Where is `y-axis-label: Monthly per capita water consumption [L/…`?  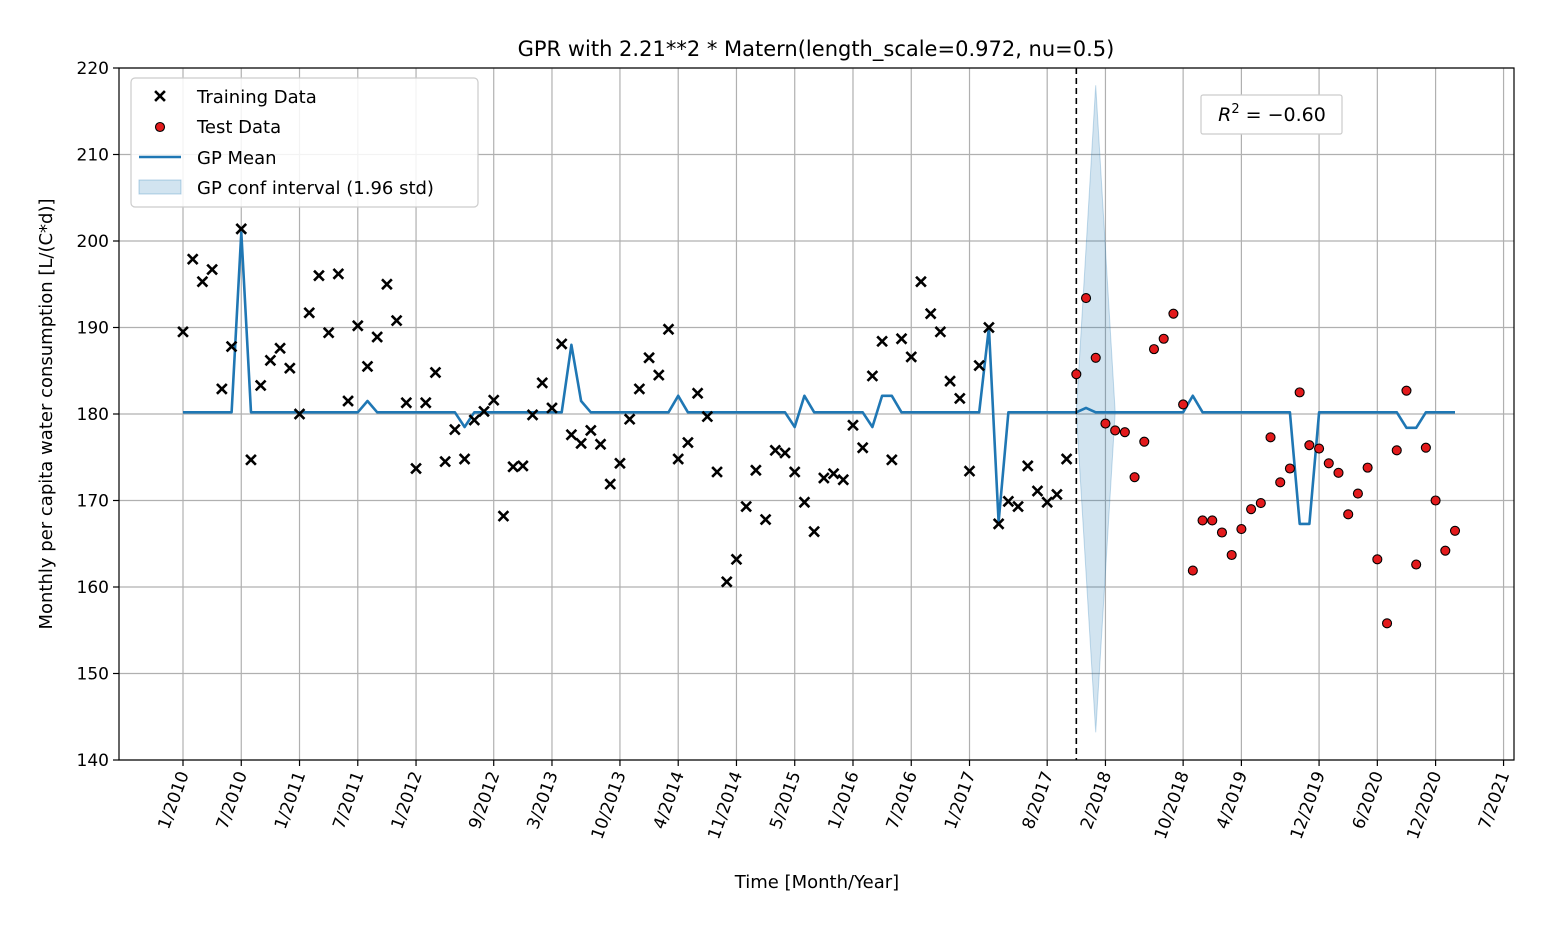
y-axis-label: Monthly per capita water consumption [L/… is located at coordinates (46, 413).